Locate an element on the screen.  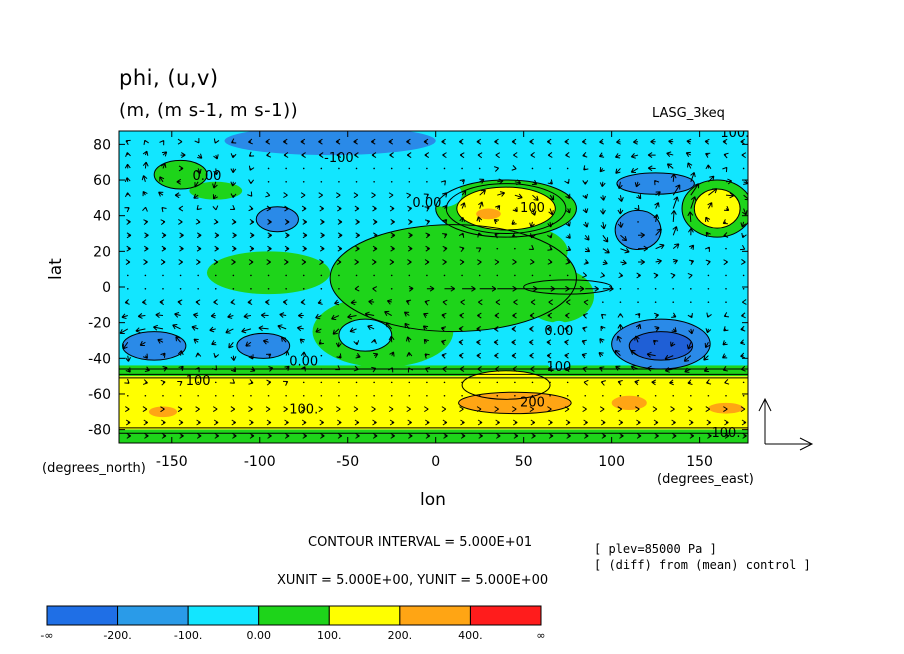
x-tick-label: 50 is located at coordinates (524, 462).